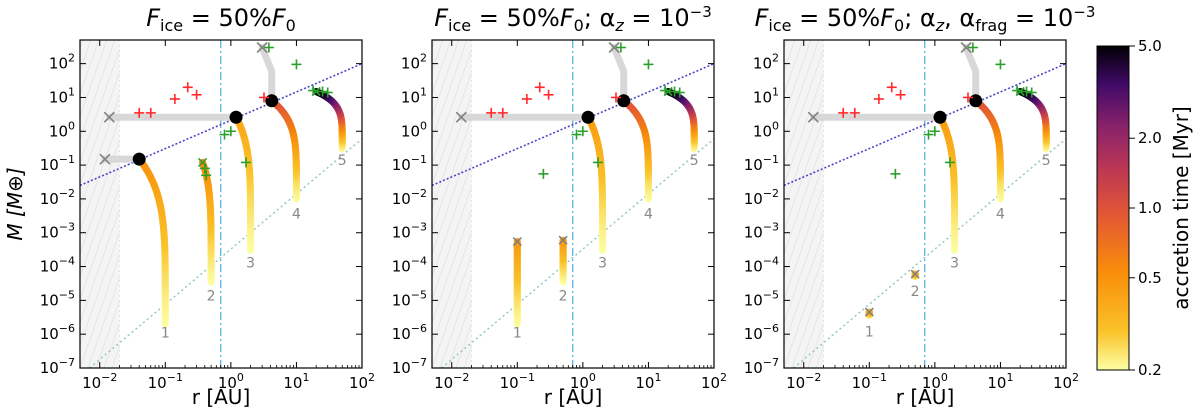 This screenshot has width=1200, height=412. Describe the element at coordinates (761, 298) in the screenshot. I see `y-tick-label: 10⁻⁵` at that location.